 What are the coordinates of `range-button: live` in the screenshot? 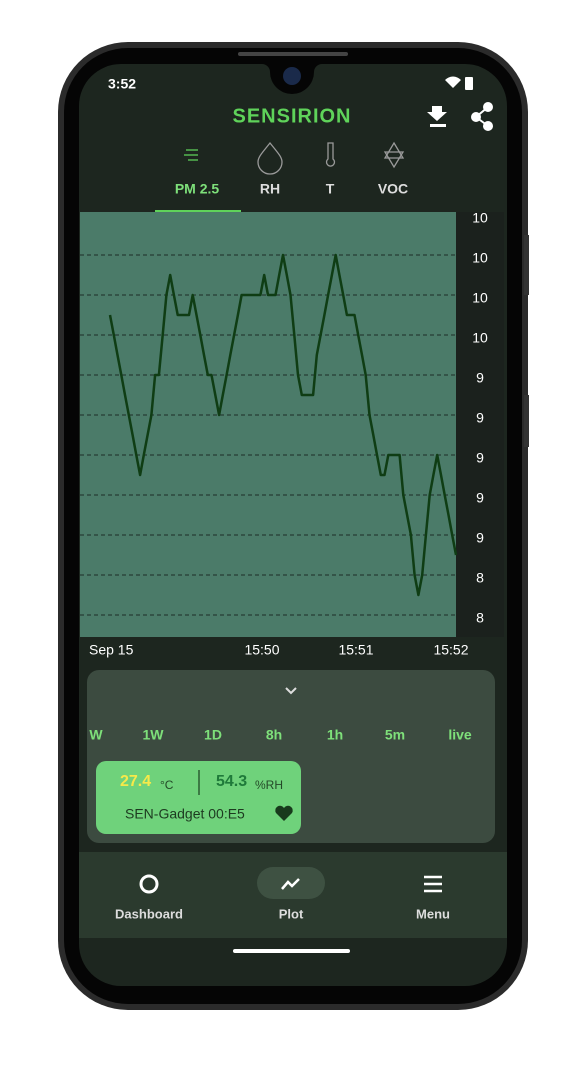 It's located at (460, 735).